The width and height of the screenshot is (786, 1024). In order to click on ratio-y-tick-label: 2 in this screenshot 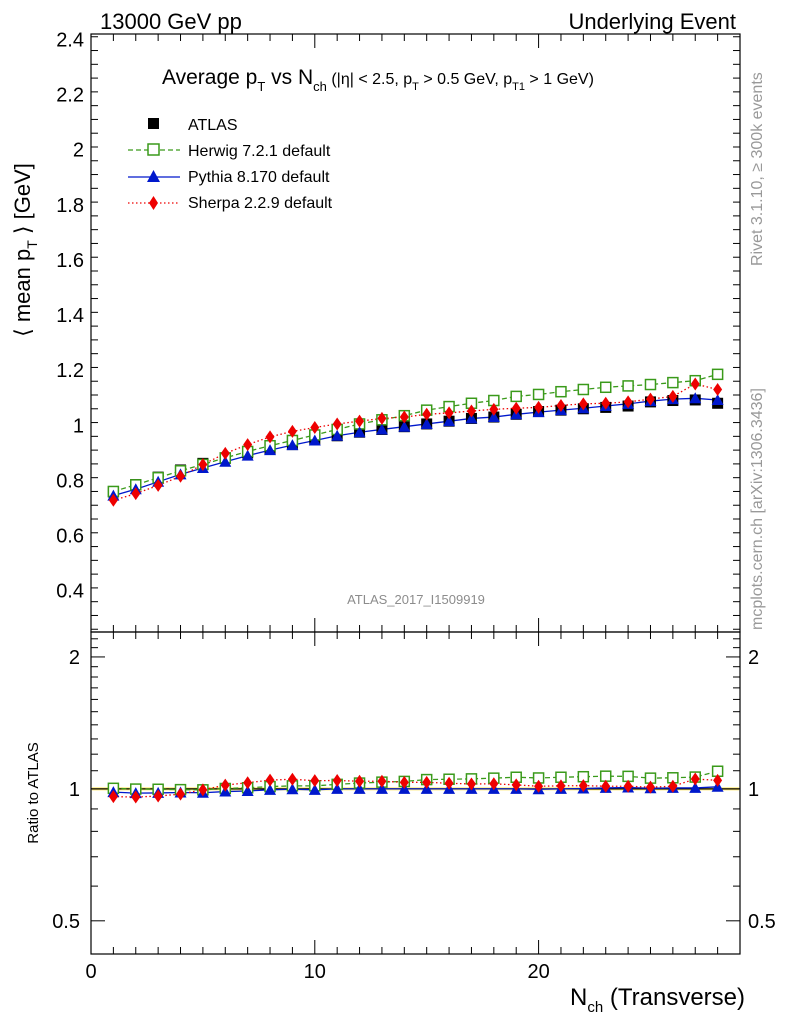, I will do `click(74, 658)`.